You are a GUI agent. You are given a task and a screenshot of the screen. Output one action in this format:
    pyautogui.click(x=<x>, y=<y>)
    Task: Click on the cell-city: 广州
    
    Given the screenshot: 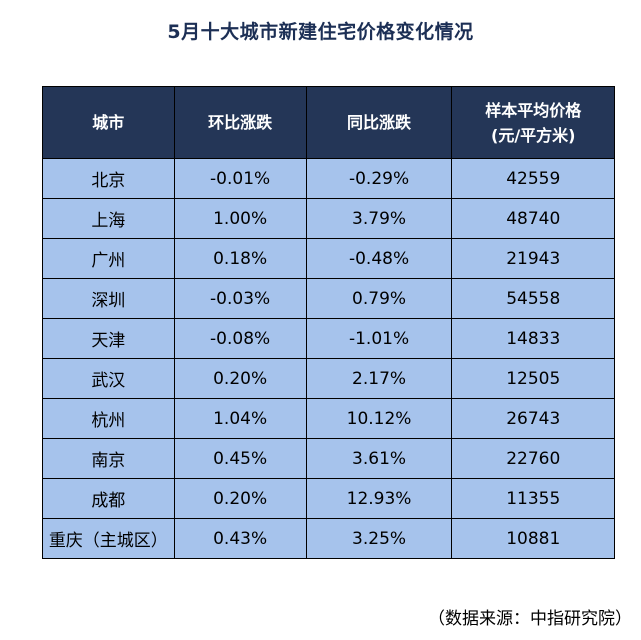 What is the action you would take?
    pyautogui.click(x=108, y=258)
    